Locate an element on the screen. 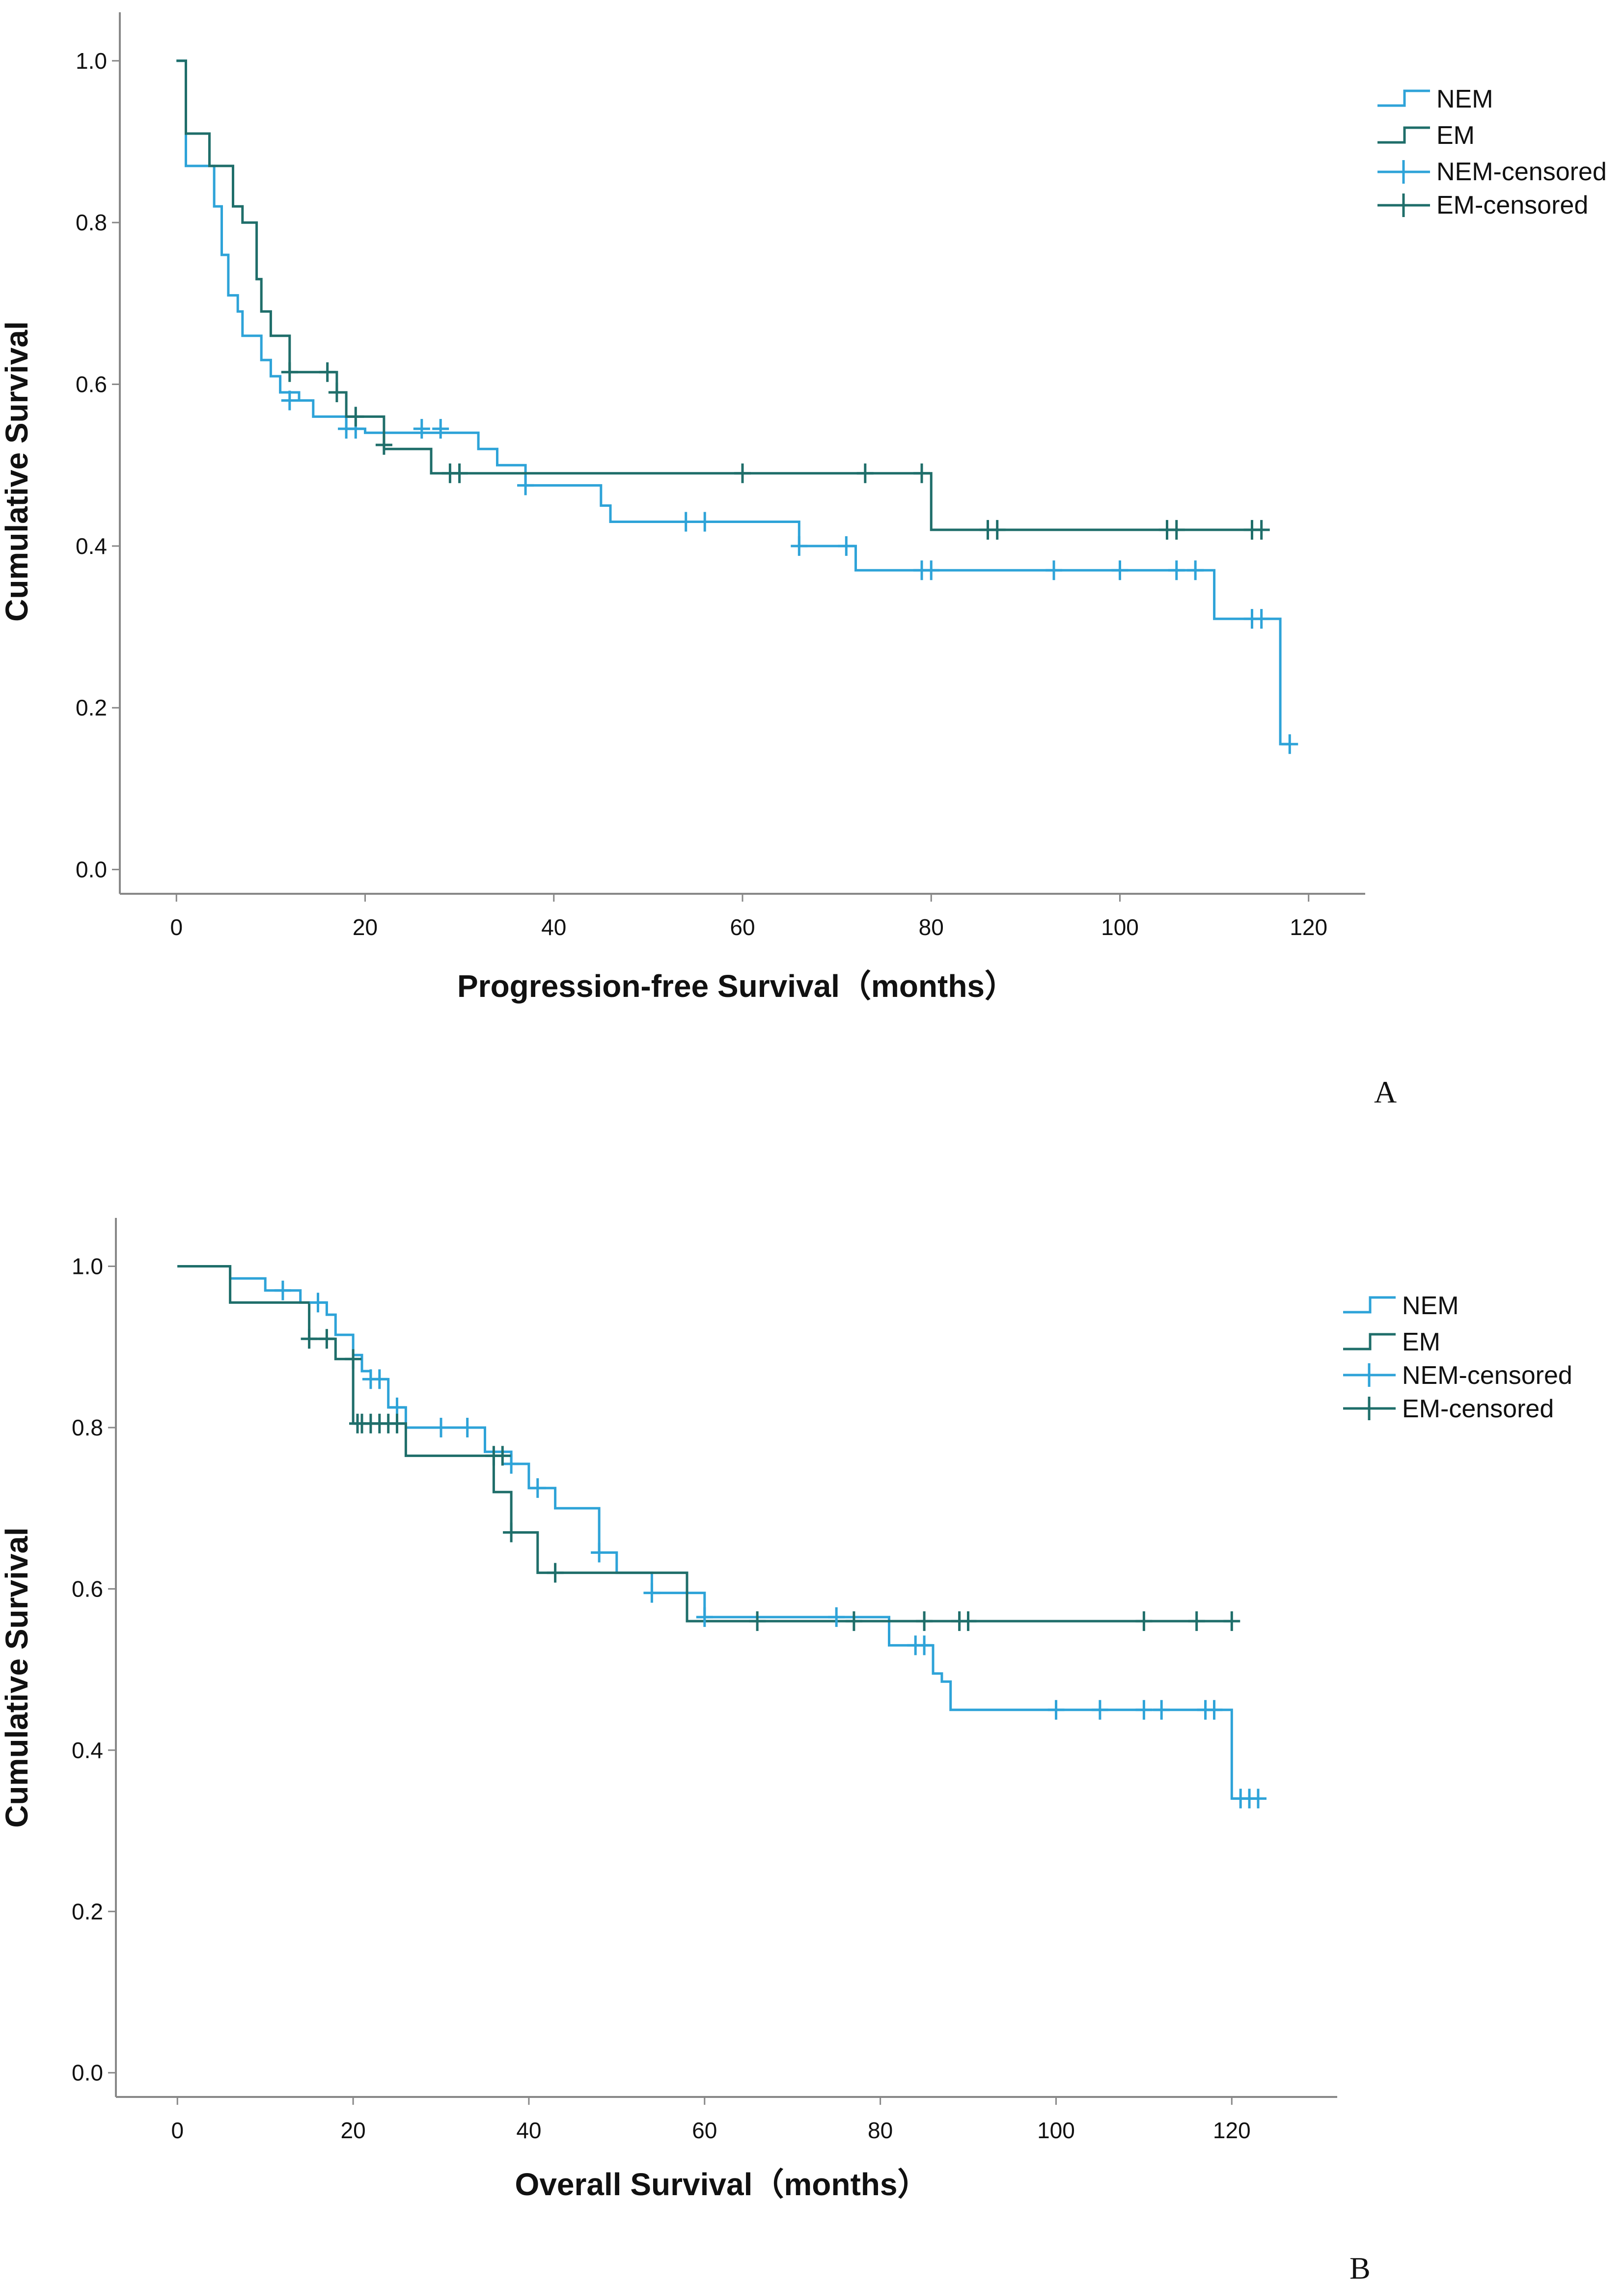 This screenshot has height=2287, width=1624. panel-label-a: A is located at coordinates (1385, 1092).